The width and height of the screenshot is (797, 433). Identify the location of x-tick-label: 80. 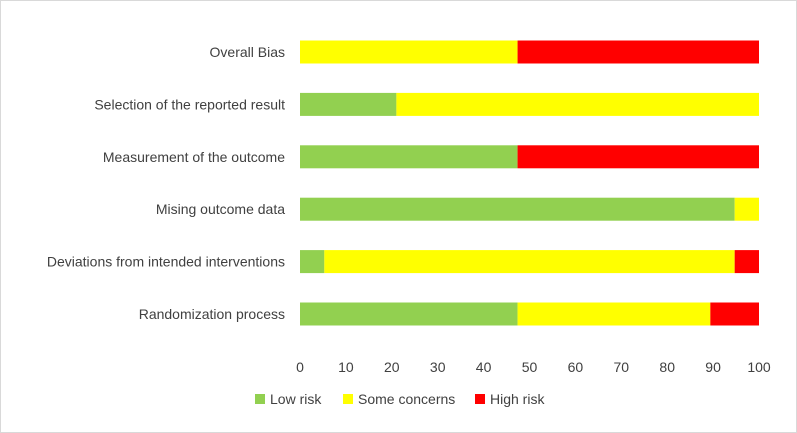
(667, 367).